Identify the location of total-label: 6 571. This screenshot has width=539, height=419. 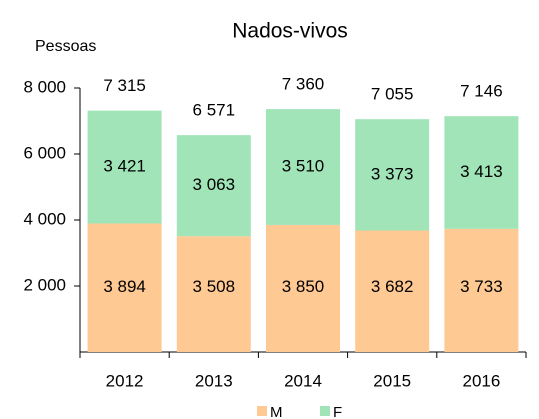
(214, 110).